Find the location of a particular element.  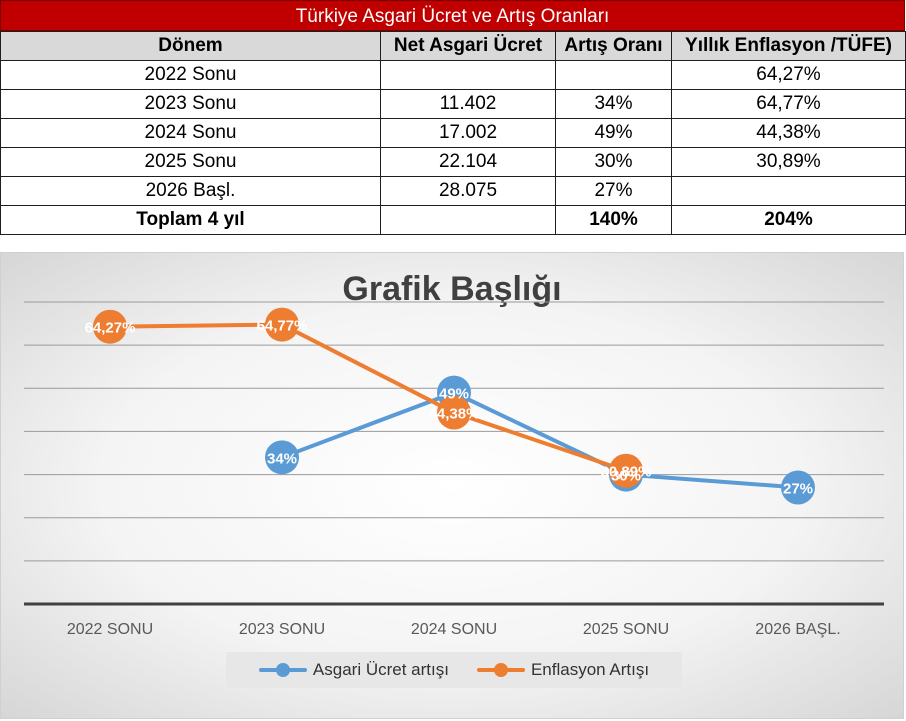

table-cell: 140% is located at coordinates (613, 220).